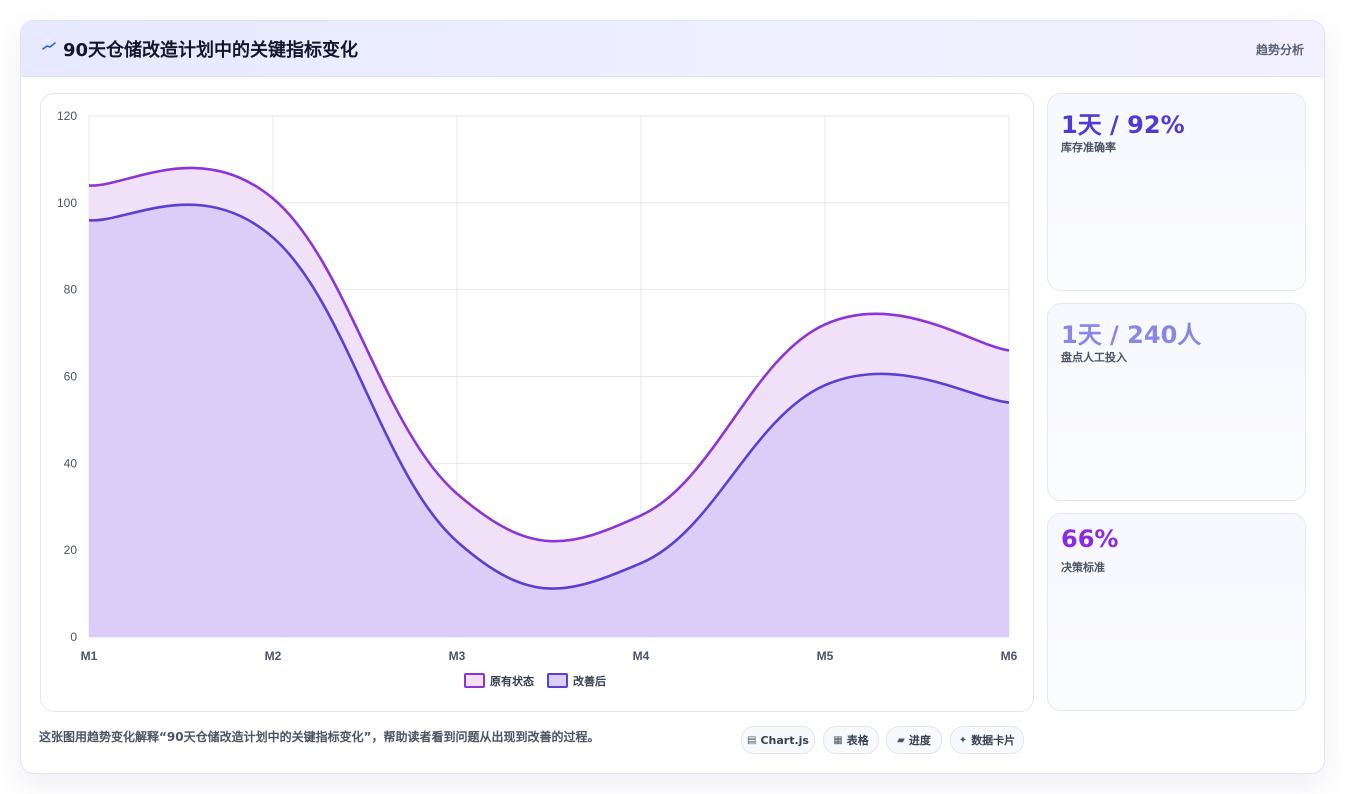 The width and height of the screenshot is (1345, 794). What do you see at coordinates (589, 681) in the screenshot?
I see `legend-label: 改善后` at bounding box center [589, 681].